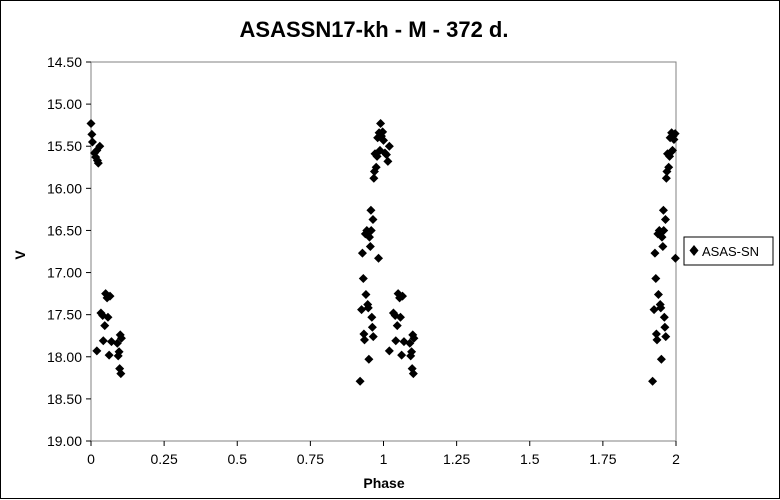 This screenshot has width=780, height=500. What do you see at coordinates (374, 29) in the screenshot?
I see `chart-title: ASASSN17-kh - M - 372 d.` at bounding box center [374, 29].